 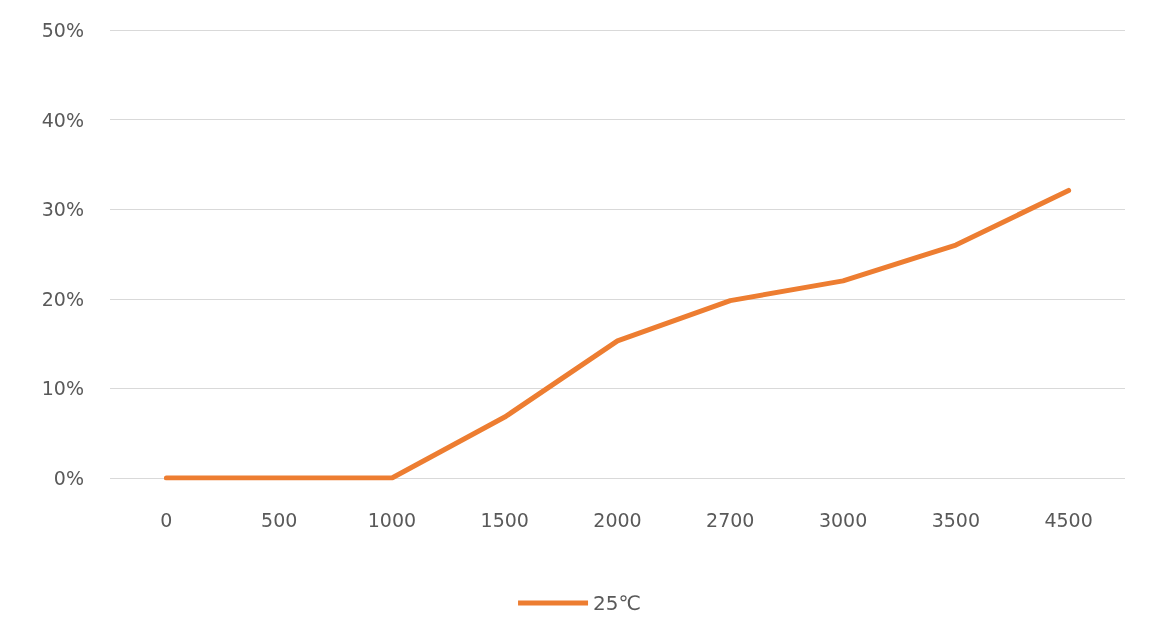 What do you see at coordinates (62, 388) in the screenshot?
I see `y-tick-label: 10%` at bounding box center [62, 388].